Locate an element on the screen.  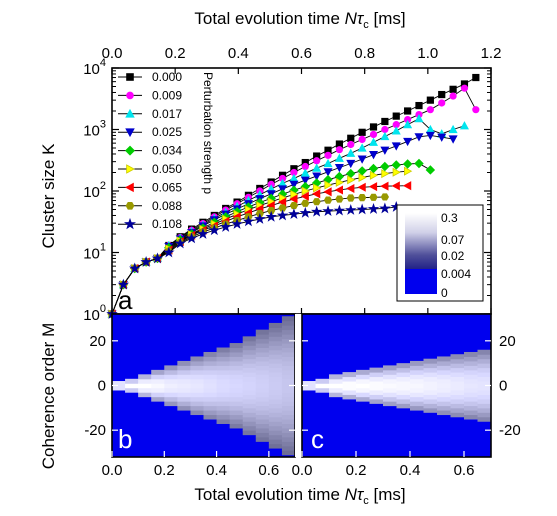
panel-c-coherence-map: c is located at coordinates (396, 385).